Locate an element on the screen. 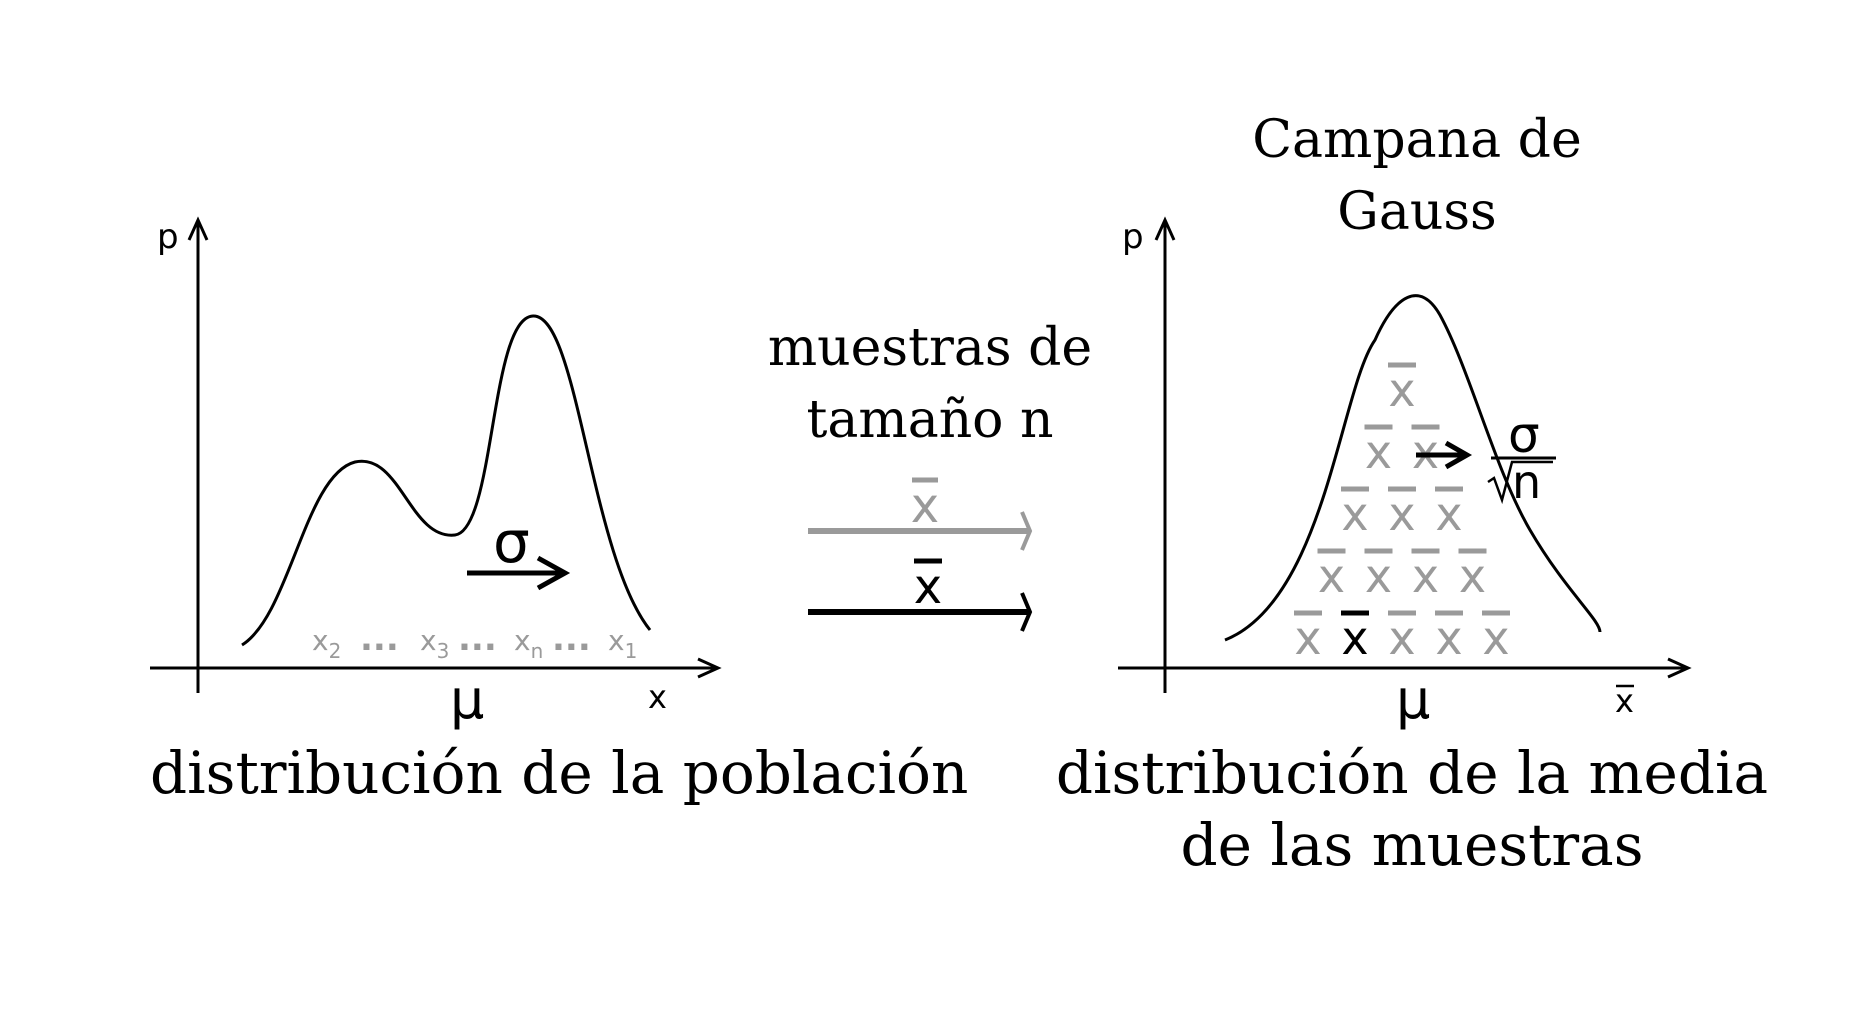 The image size is (1866, 1016). sampling-text-line2: tamaño n is located at coordinates (929, 420).